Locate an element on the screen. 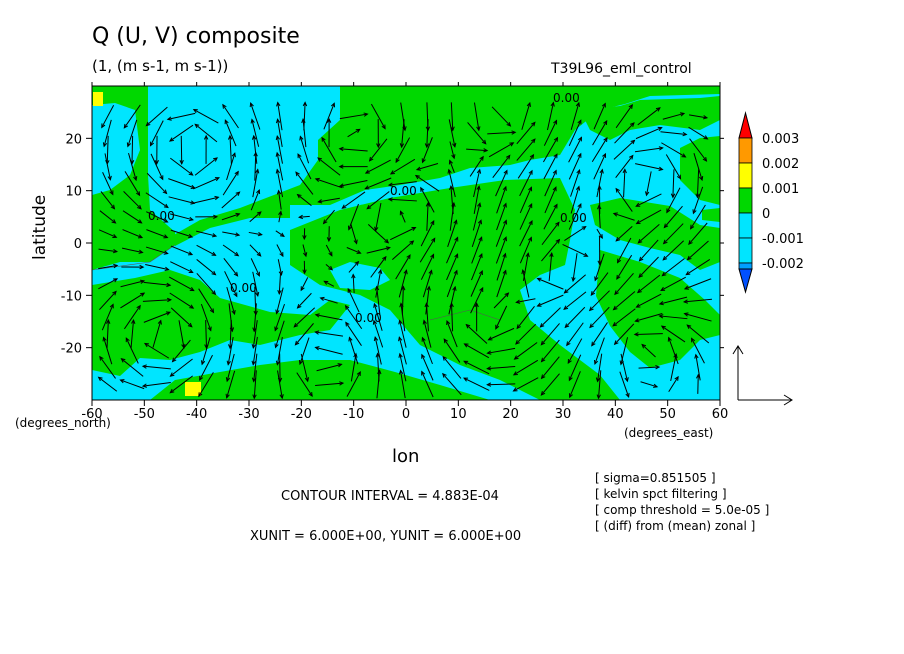 The height and width of the screenshot is (654, 904). positive-region is located at coordinates (650, 118).